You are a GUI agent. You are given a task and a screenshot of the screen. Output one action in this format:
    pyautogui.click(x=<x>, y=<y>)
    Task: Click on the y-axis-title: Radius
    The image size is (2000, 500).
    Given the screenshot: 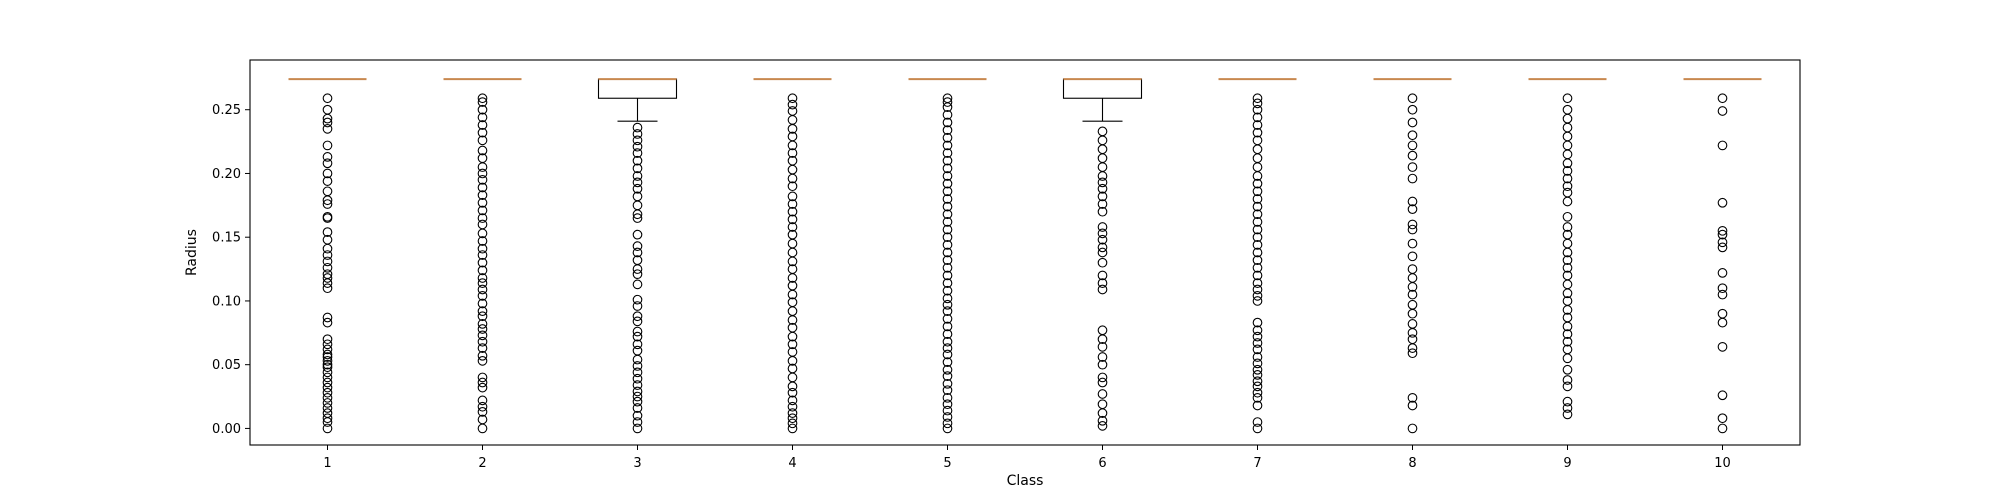 What is the action you would take?
    pyautogui.click(x=192, y=252)
    